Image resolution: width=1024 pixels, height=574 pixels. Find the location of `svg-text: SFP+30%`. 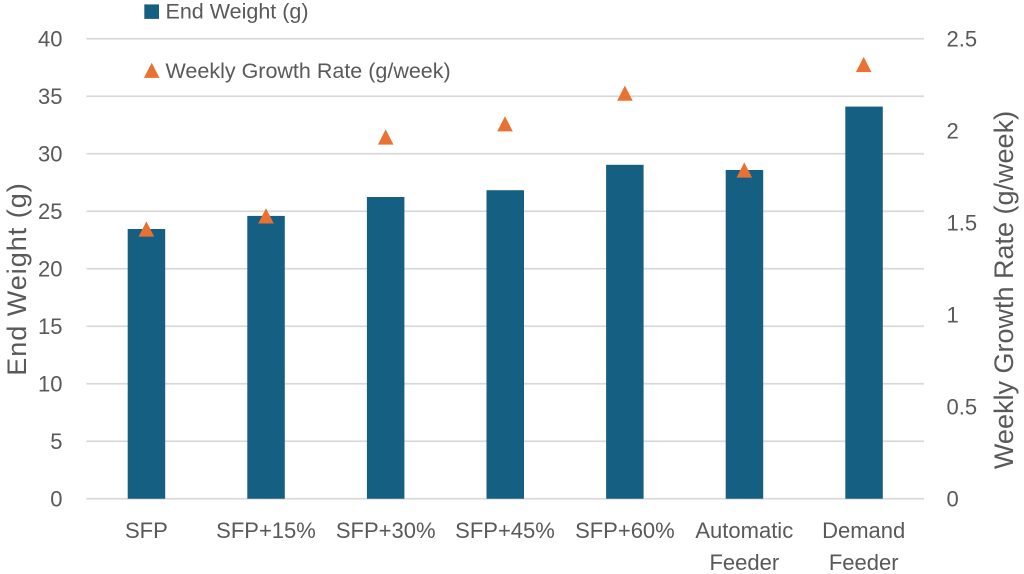

svg-text: SFP+30% is located at coordinates (386, 530).